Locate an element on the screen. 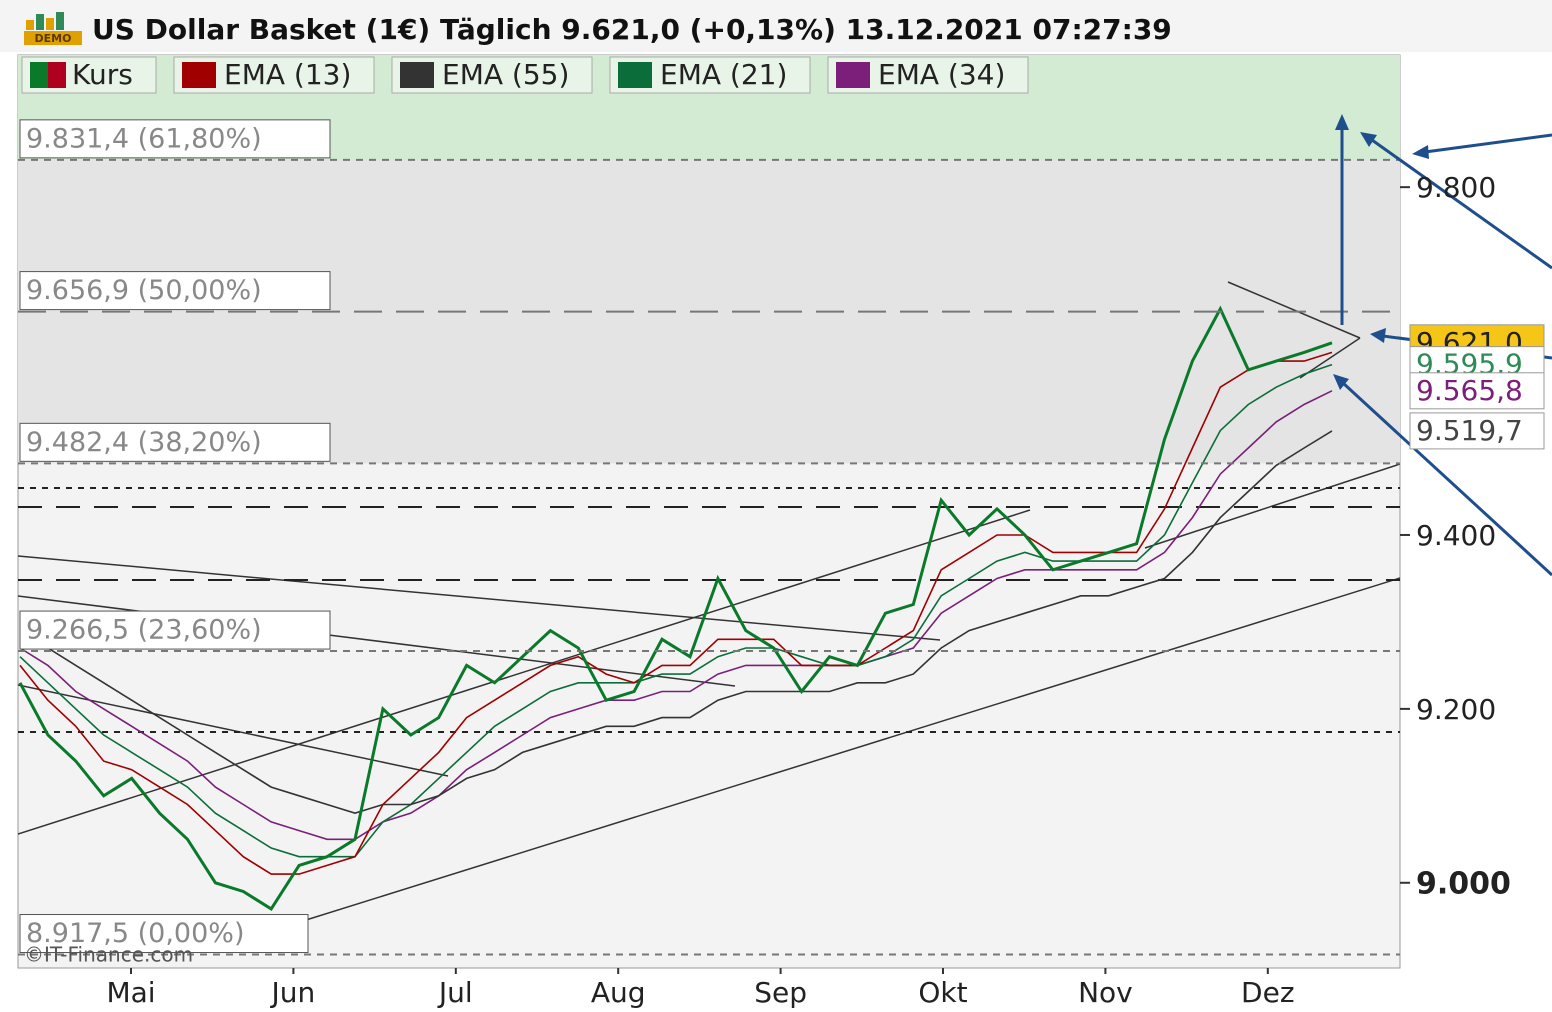  x-tick-label: Mai is located at coordinates (130, 992).